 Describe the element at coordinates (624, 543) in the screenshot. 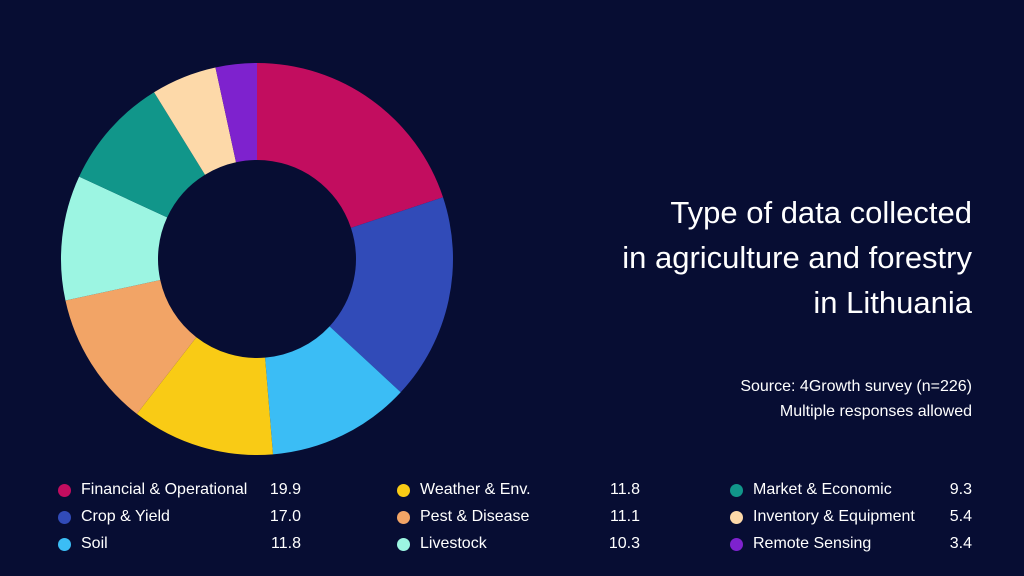

I see `legend-value: 10.3` at that location.